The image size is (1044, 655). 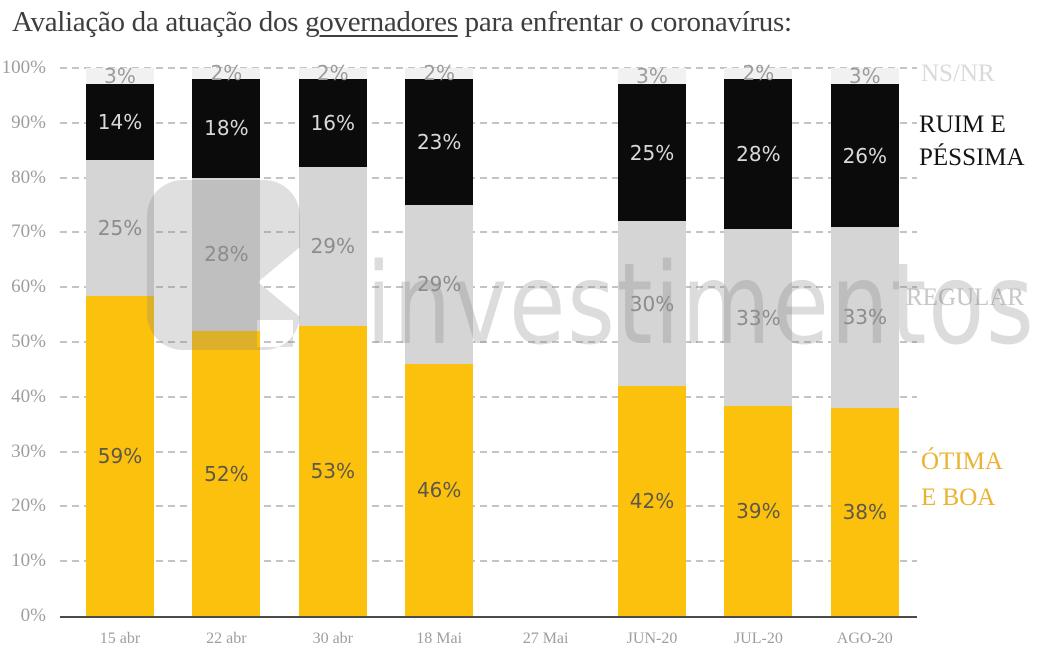 I want to click on bar-value-label: 18%, so click(x=226, y=128).